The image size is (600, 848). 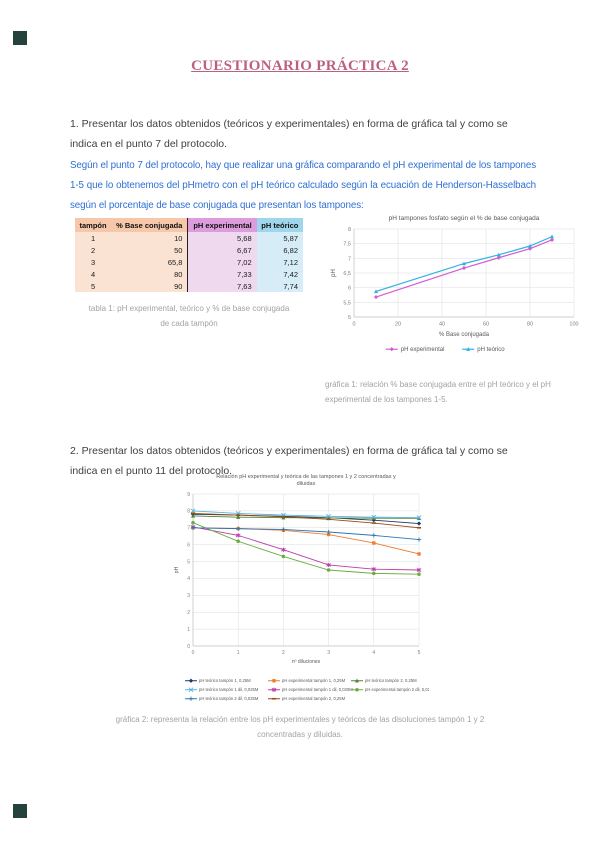 I want to click on chart-canvas: 0 1 2 3 4 5 6 7 8 9 0 1 2 3 4 5, so click(x=304, y=574).